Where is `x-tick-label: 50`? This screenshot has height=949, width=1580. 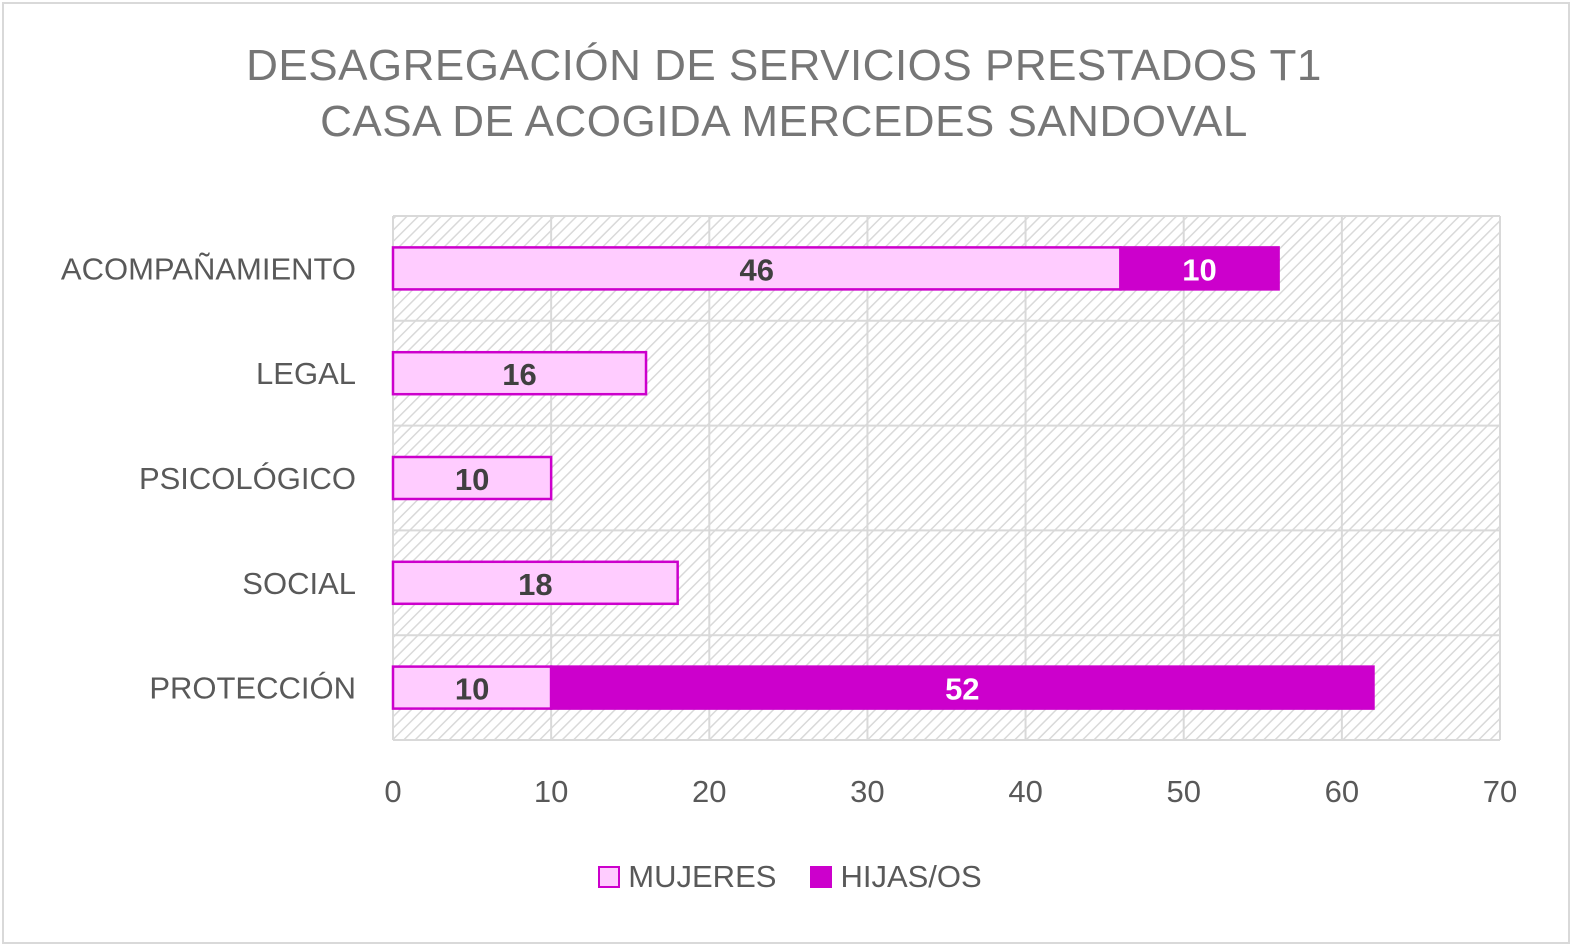 x-tick-label: 50 is located at coordinates (1183, 791).